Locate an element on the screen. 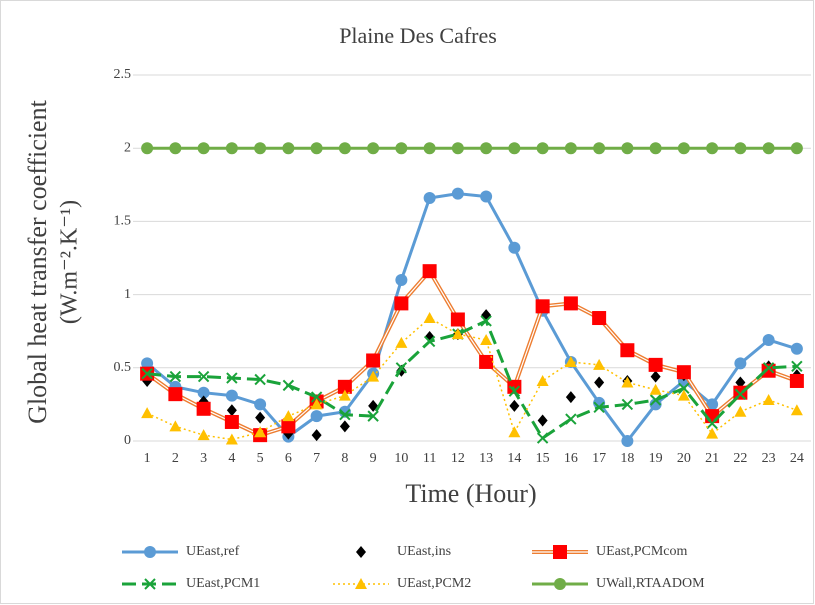 The height and width of the screenshot is (605, 815). x-tick-label: 18 is located at coordinates (627, 458).